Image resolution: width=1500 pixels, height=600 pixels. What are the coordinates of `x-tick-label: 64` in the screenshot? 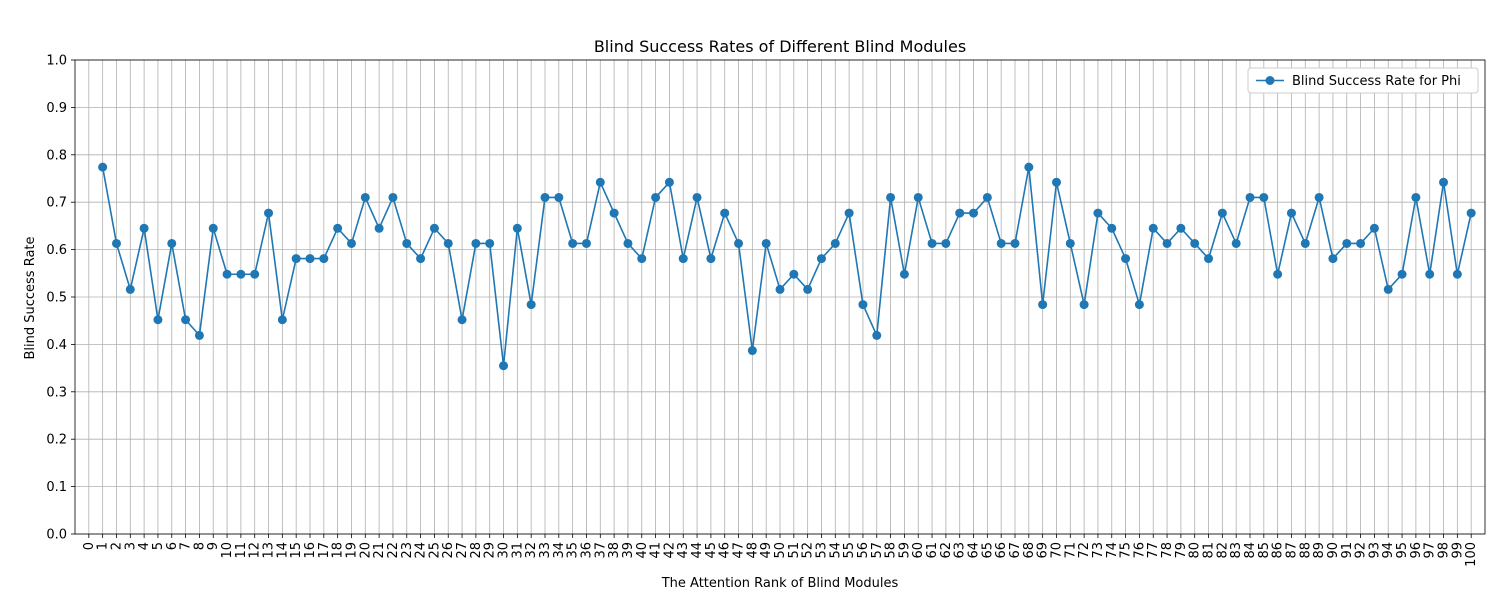 It's located at (974, 550).